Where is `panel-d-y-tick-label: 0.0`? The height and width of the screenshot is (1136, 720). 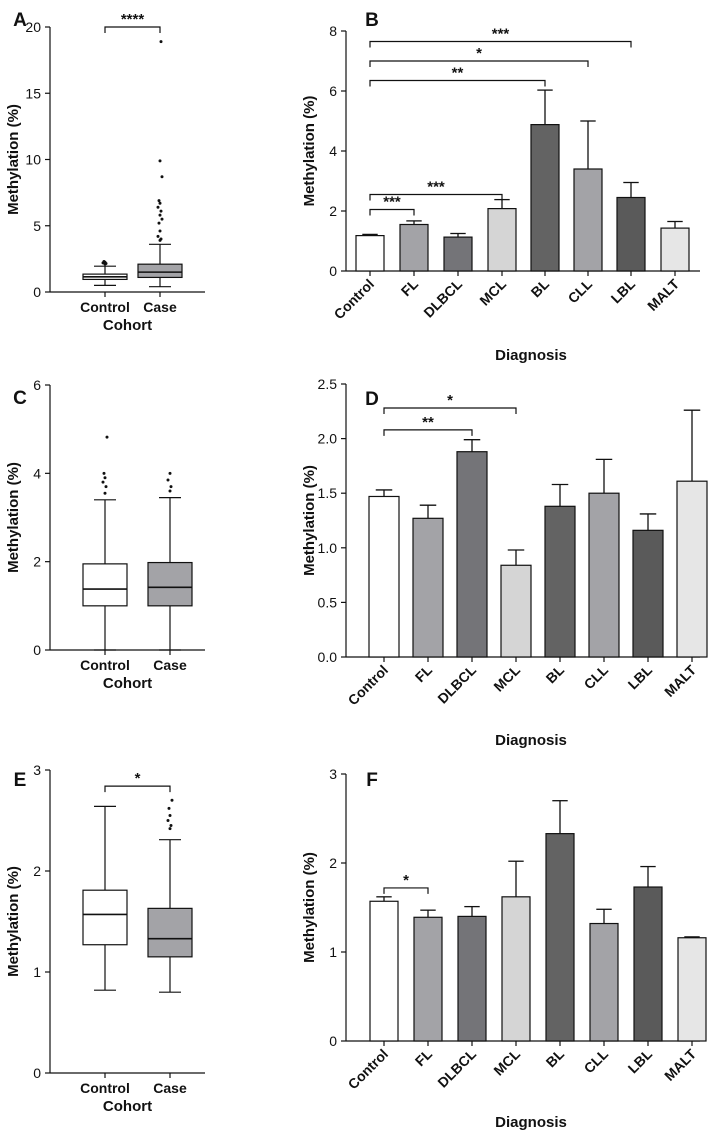
panel-d-y-tick-label: 0.0 is located at coordinates (328, 657).